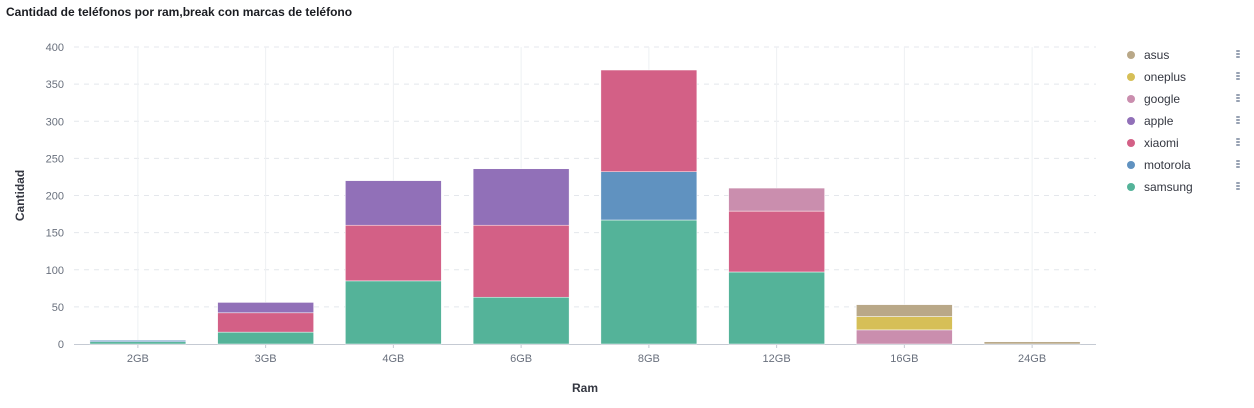 This screenshot has height=408, width=1254. I want to click on x-axis-title: Ram, so click(585, 388).